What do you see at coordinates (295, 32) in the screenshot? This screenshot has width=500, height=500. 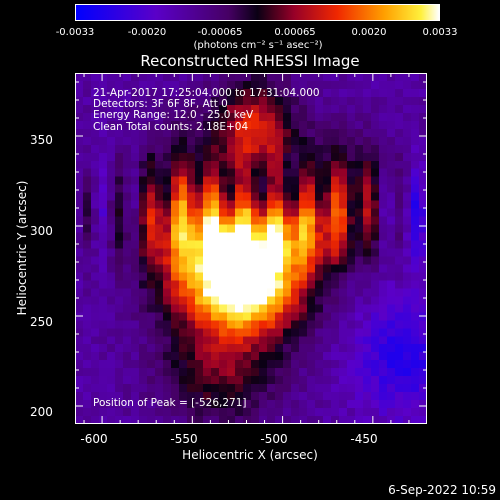 I see `colorbar-tick: 0.00065` at bounding box center [295, 32].